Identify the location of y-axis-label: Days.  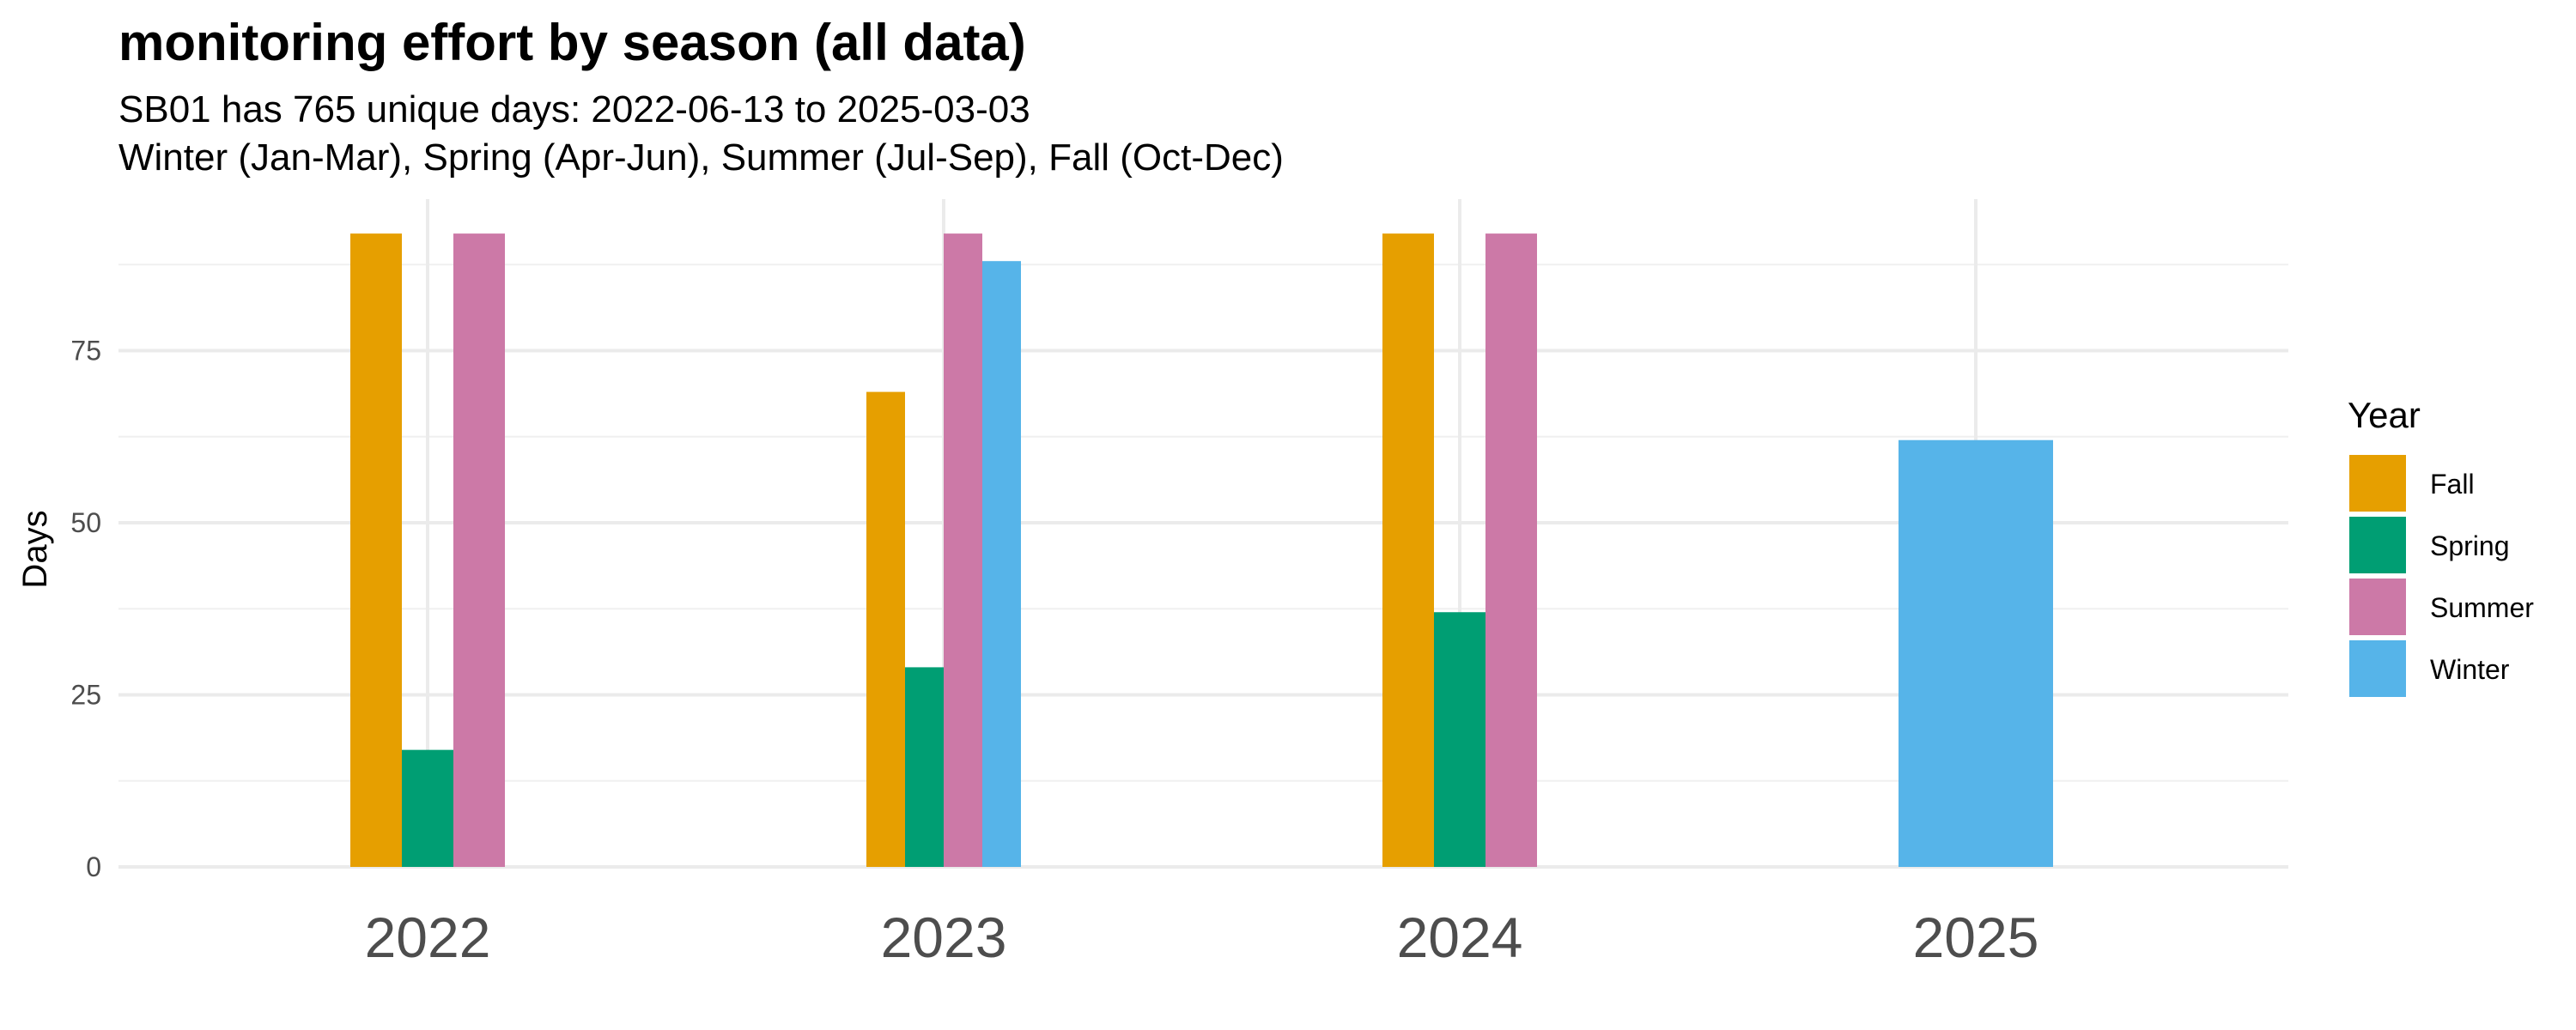
(35, 549).